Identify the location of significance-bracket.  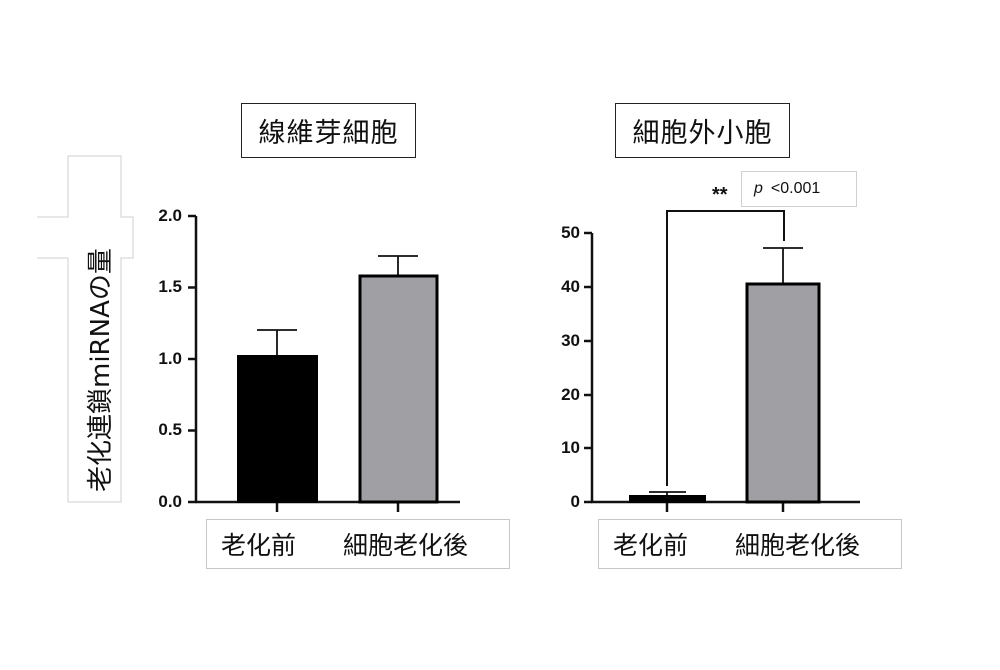
(725, 348).